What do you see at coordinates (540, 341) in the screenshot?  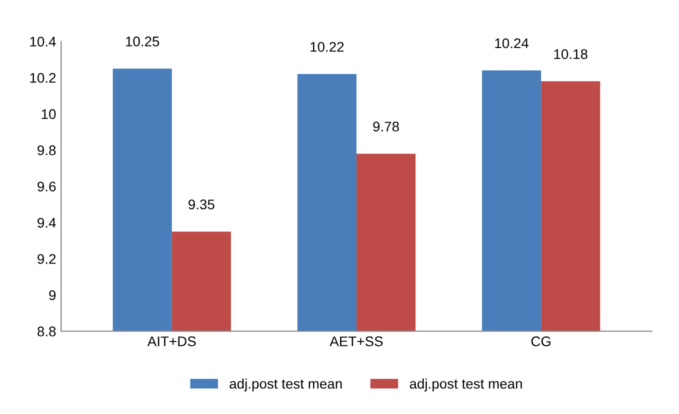 I see `x-tick-label: CG` at bounding box center [540, 341].